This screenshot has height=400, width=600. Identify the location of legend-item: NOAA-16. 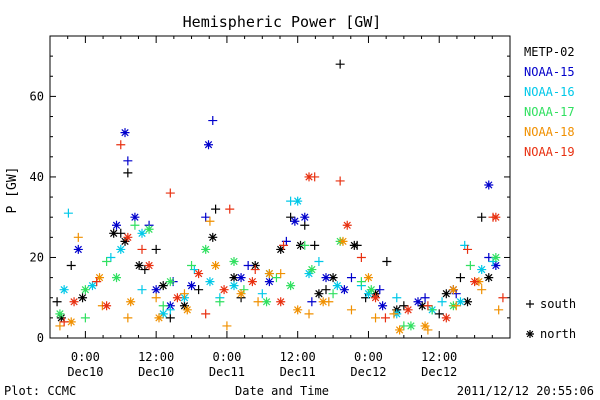
(549, 92).